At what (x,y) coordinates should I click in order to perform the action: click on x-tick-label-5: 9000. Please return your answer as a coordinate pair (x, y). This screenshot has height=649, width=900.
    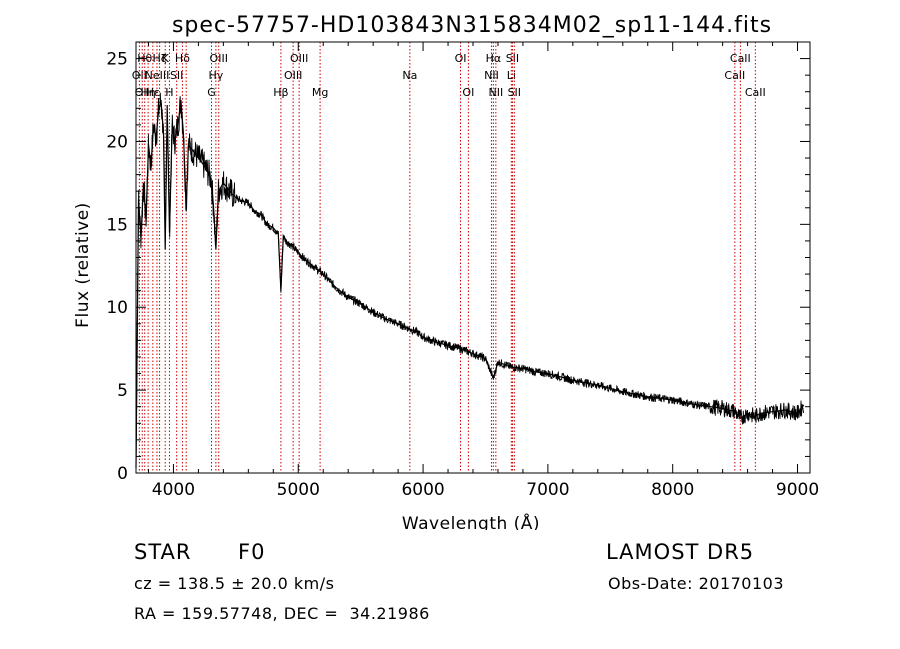
    Looking at the image, I should click on (797, 490).